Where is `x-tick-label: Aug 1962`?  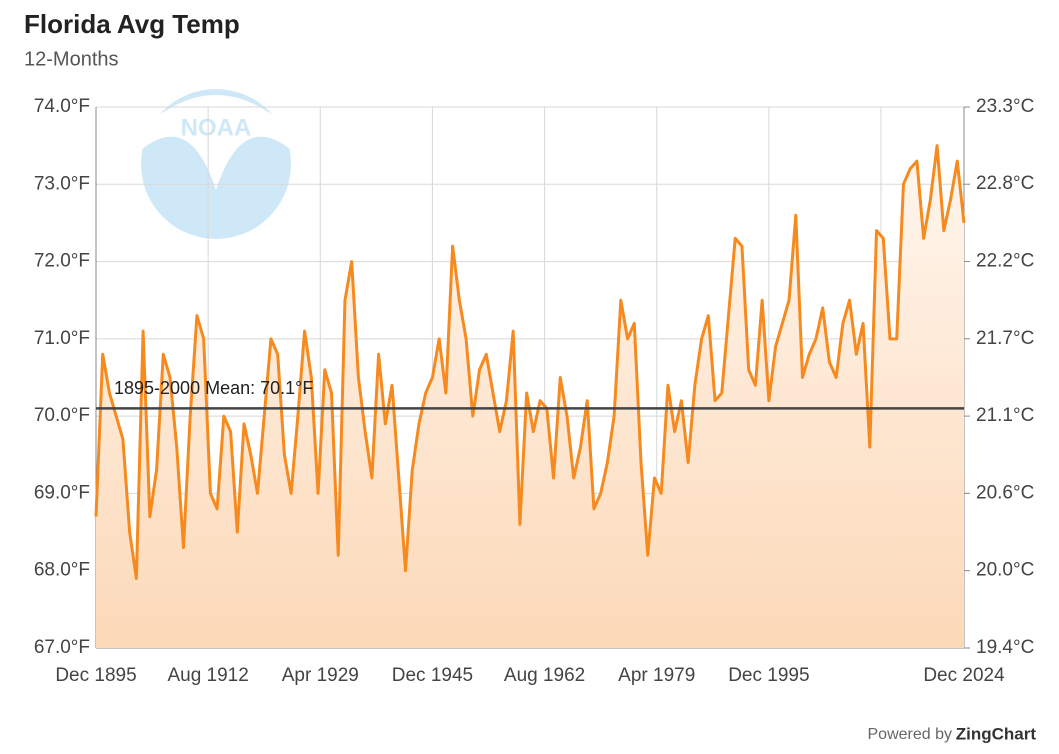 x-tick-label: Aug 1962 is located at coordinates (544, 675).